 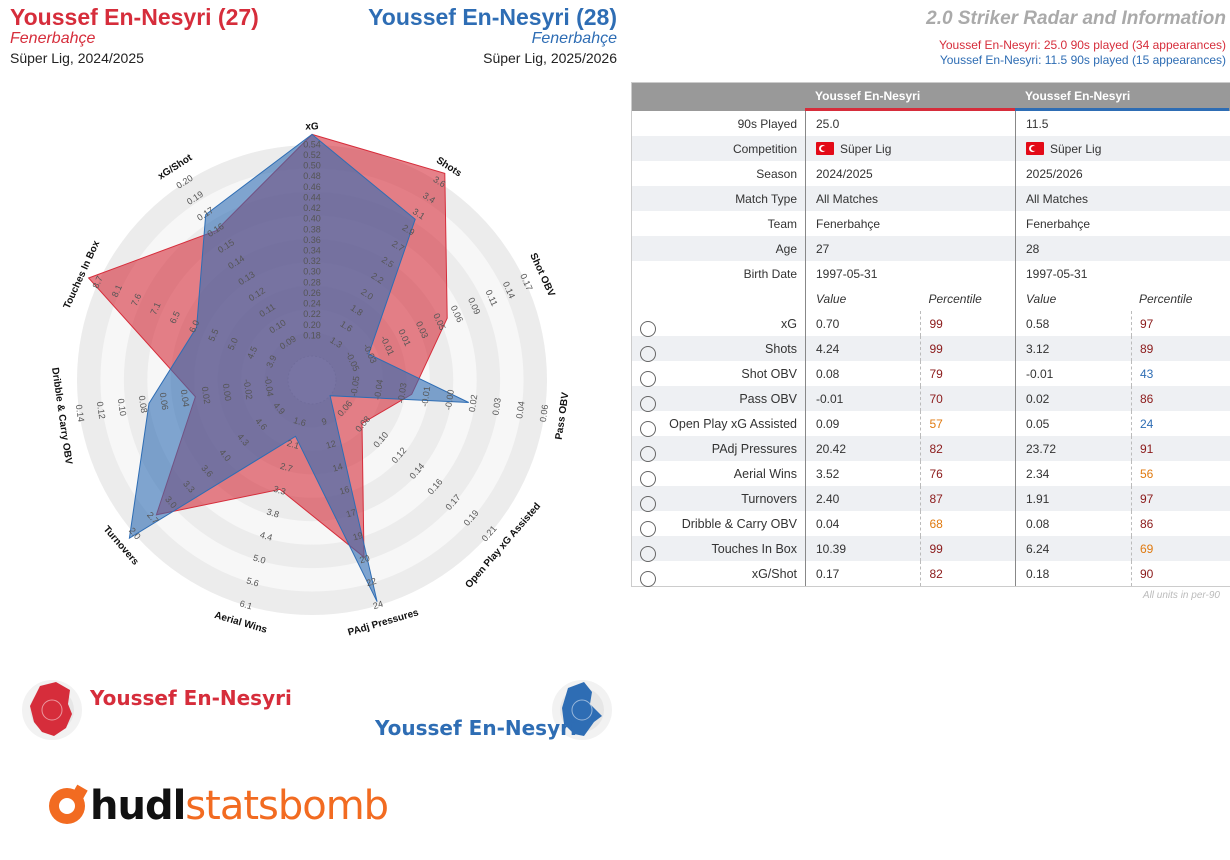 I want to click on metric-label: Turnovers, so click(x=769, y=498).